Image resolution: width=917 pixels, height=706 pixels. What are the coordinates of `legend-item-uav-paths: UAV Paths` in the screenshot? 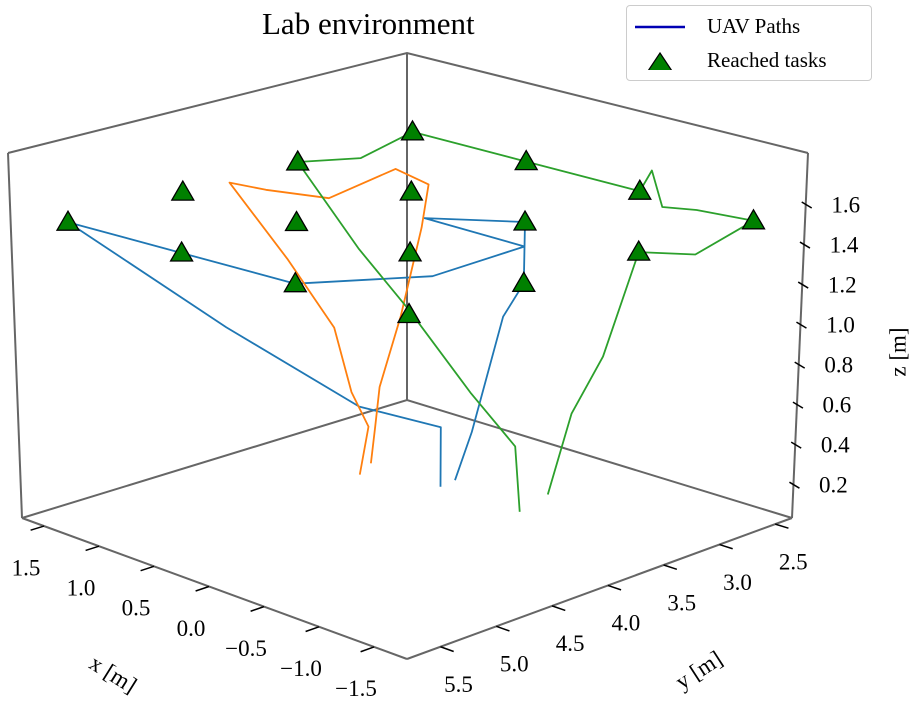 It's located at (749, 27).